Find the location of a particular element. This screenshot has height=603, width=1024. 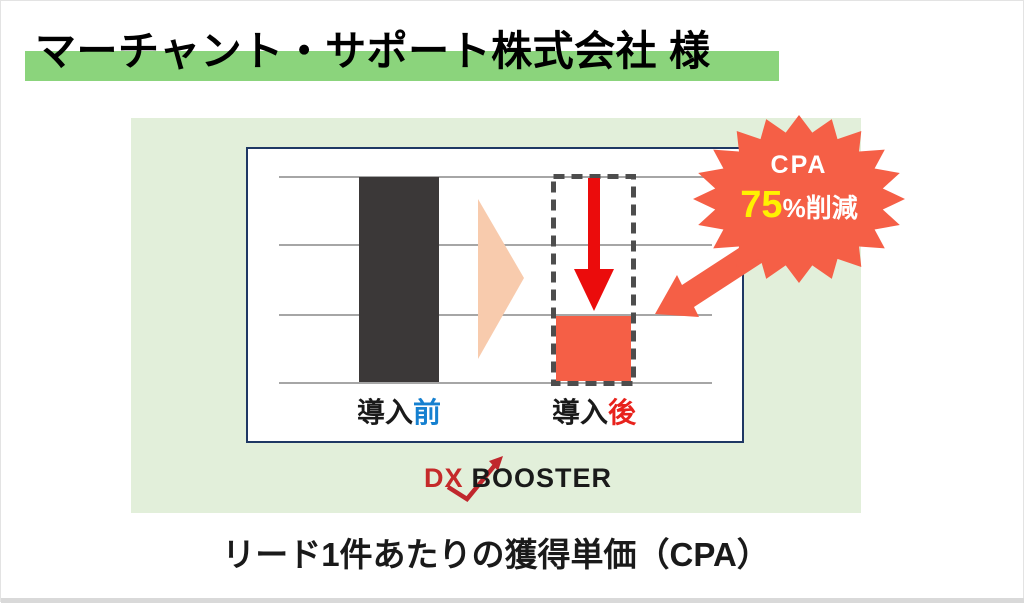

page-title: マーチャント・サポート株式会社 様 is located at coordinates (373, 51).